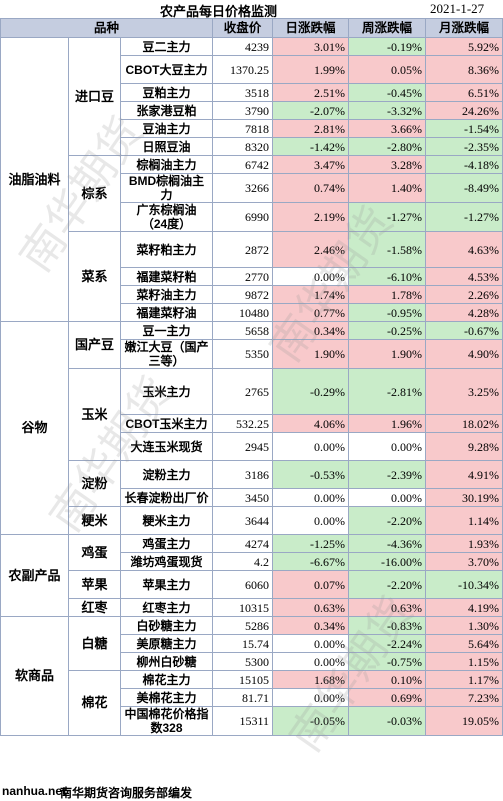  Describe the element at coordinates (252, 217) in the screenshot. I see `table-row: 广东棕榈油（24度） 6990 2.19% -1.27% -1.27%` at that location.